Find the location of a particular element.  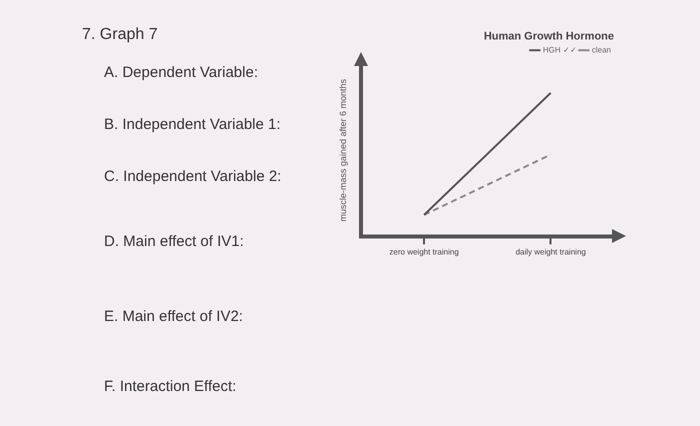

legend-label: clean is located at coordinates (601, 49).